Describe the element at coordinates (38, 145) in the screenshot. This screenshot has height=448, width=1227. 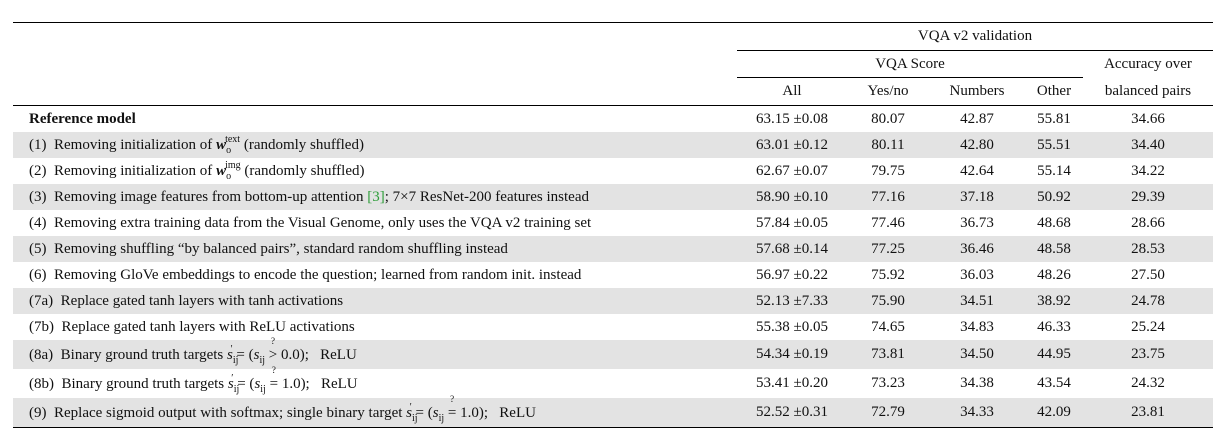
I see `row-label: (1)` at that location.